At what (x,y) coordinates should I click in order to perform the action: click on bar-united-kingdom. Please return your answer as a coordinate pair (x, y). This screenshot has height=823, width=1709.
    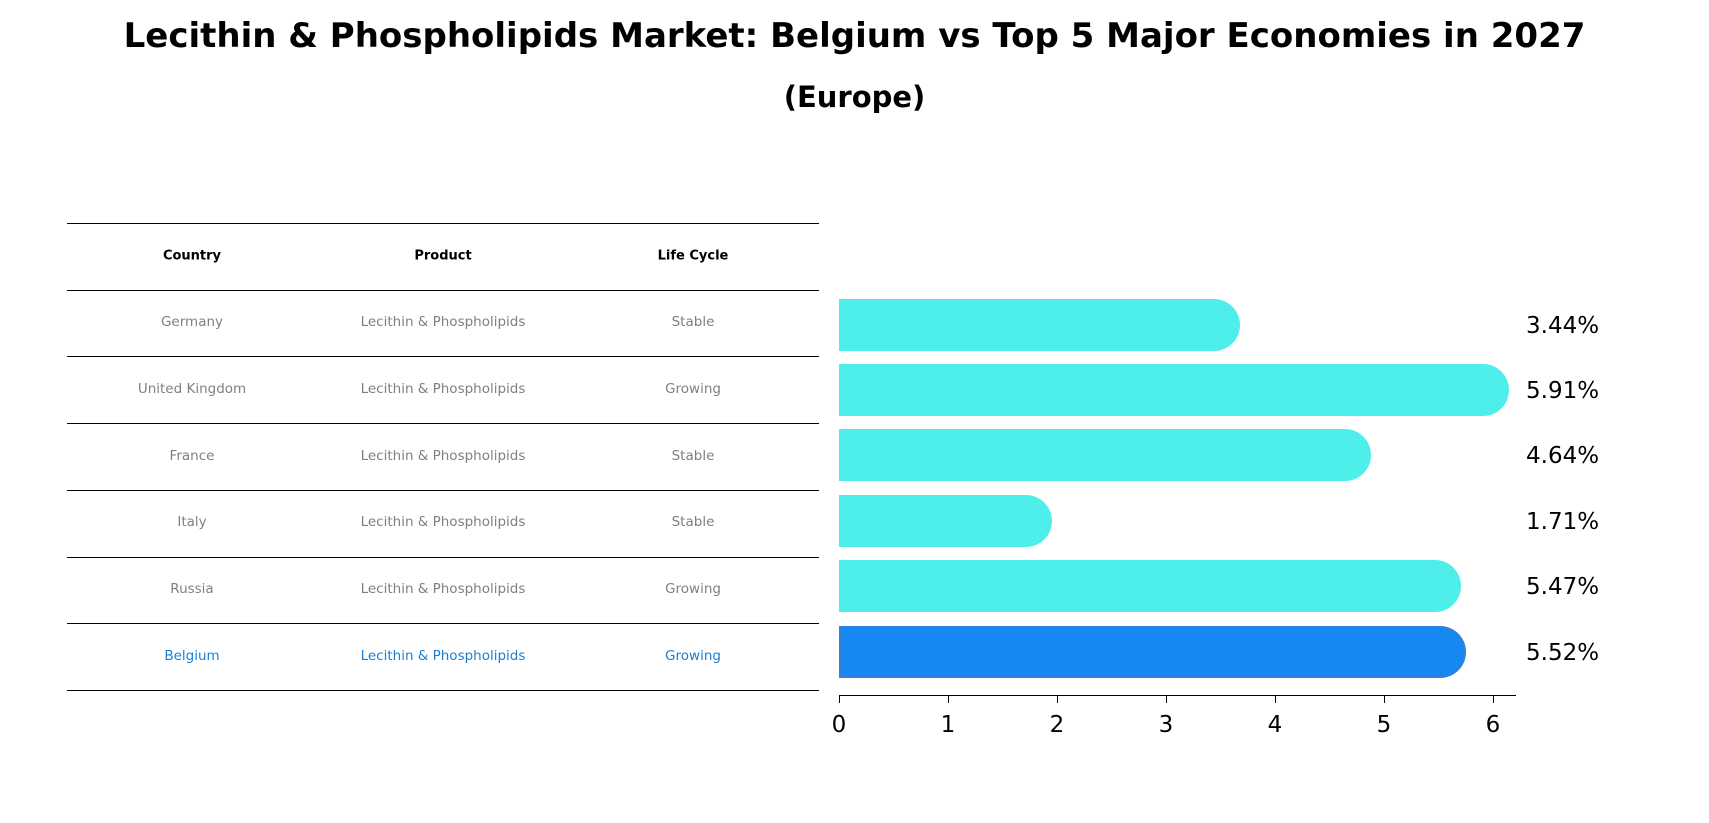
    Looking at the image, I should click on (1174, 390).